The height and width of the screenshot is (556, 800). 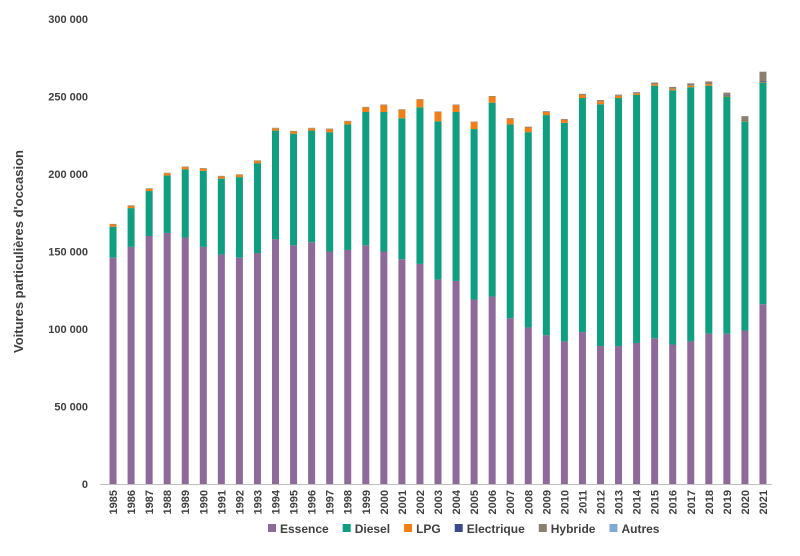 I want to click on bar-segment-diesel-2004, so click(x=456, y=196).